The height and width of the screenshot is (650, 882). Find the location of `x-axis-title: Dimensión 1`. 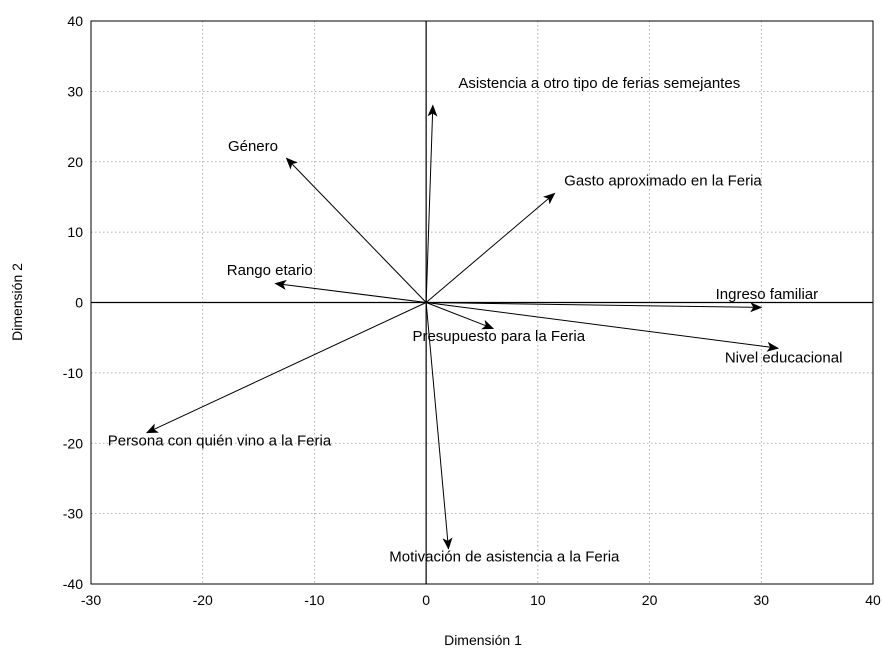

x-axis-title: Dimensión 1 is located at coordinates (483, 640).